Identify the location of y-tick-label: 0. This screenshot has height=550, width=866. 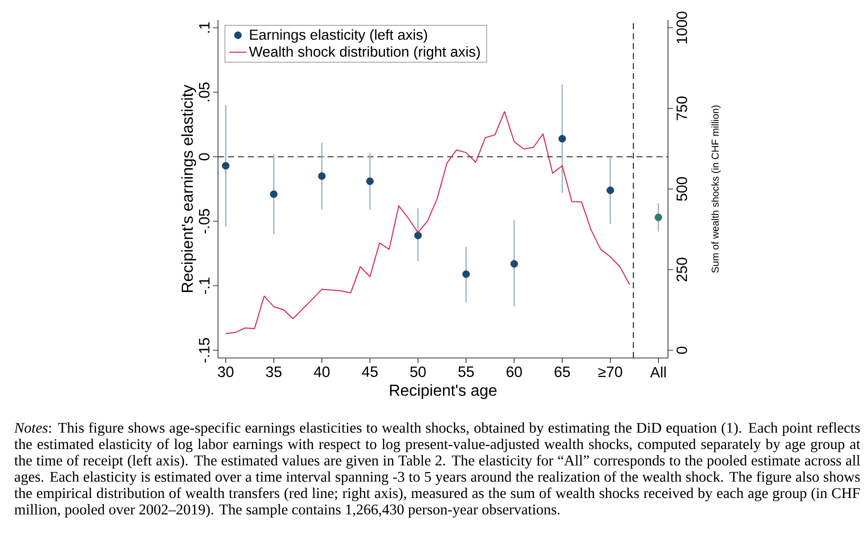
(204, 156).